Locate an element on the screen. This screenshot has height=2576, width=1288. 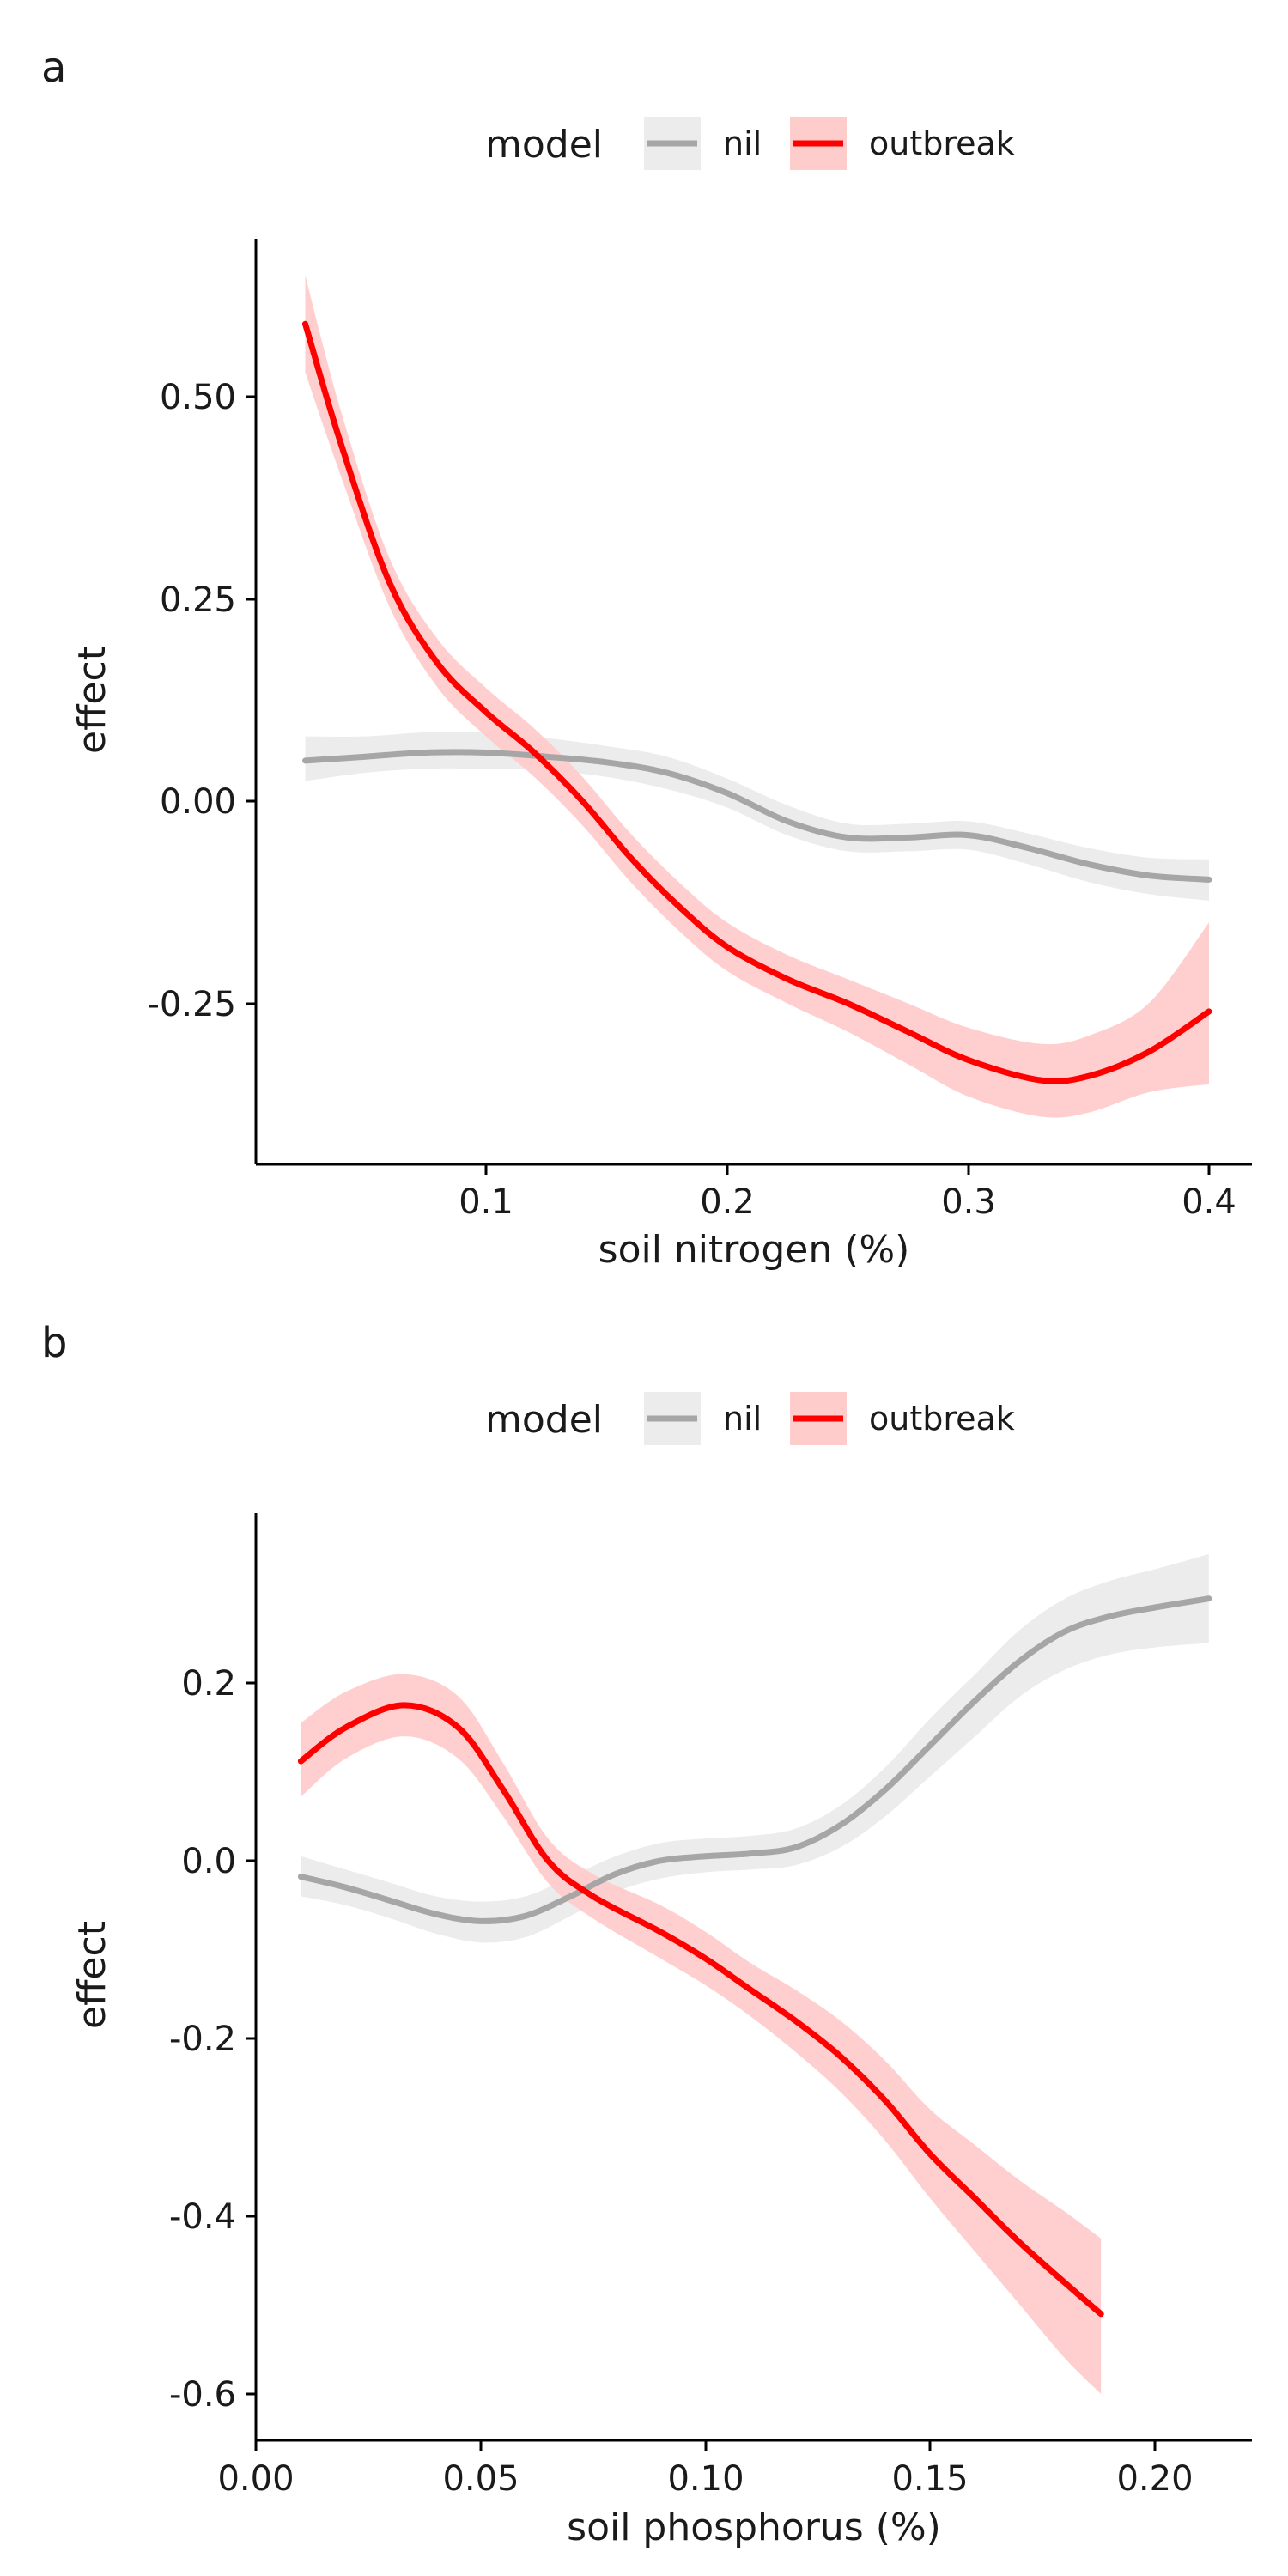
panel-b-y-tick-label-02: 0.2 is located at coordinates (208, 1684).